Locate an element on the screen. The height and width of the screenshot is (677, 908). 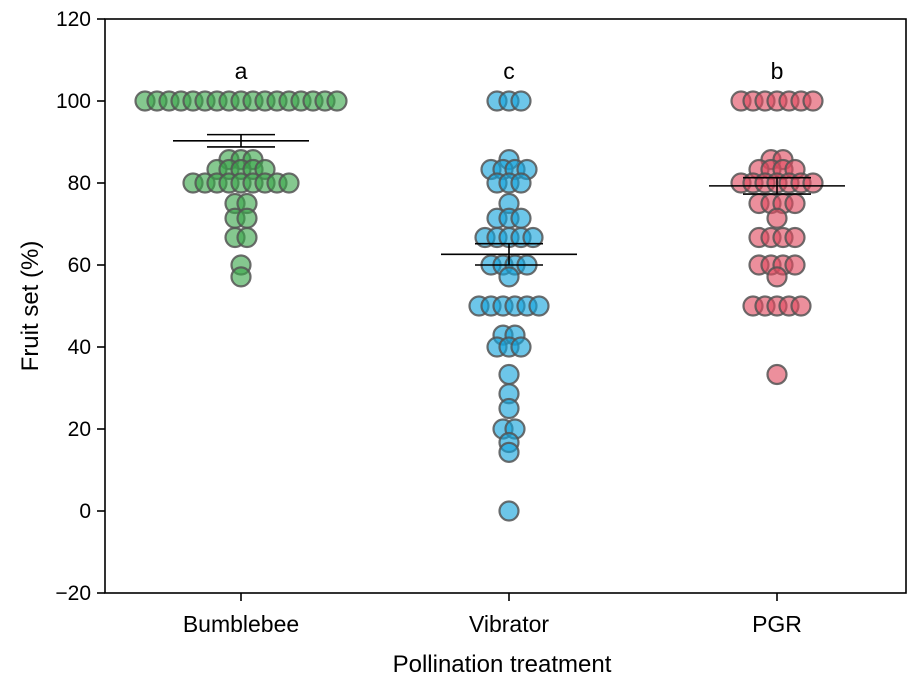
x-tick-label: Vibrator is located at coordinates (509, 624).